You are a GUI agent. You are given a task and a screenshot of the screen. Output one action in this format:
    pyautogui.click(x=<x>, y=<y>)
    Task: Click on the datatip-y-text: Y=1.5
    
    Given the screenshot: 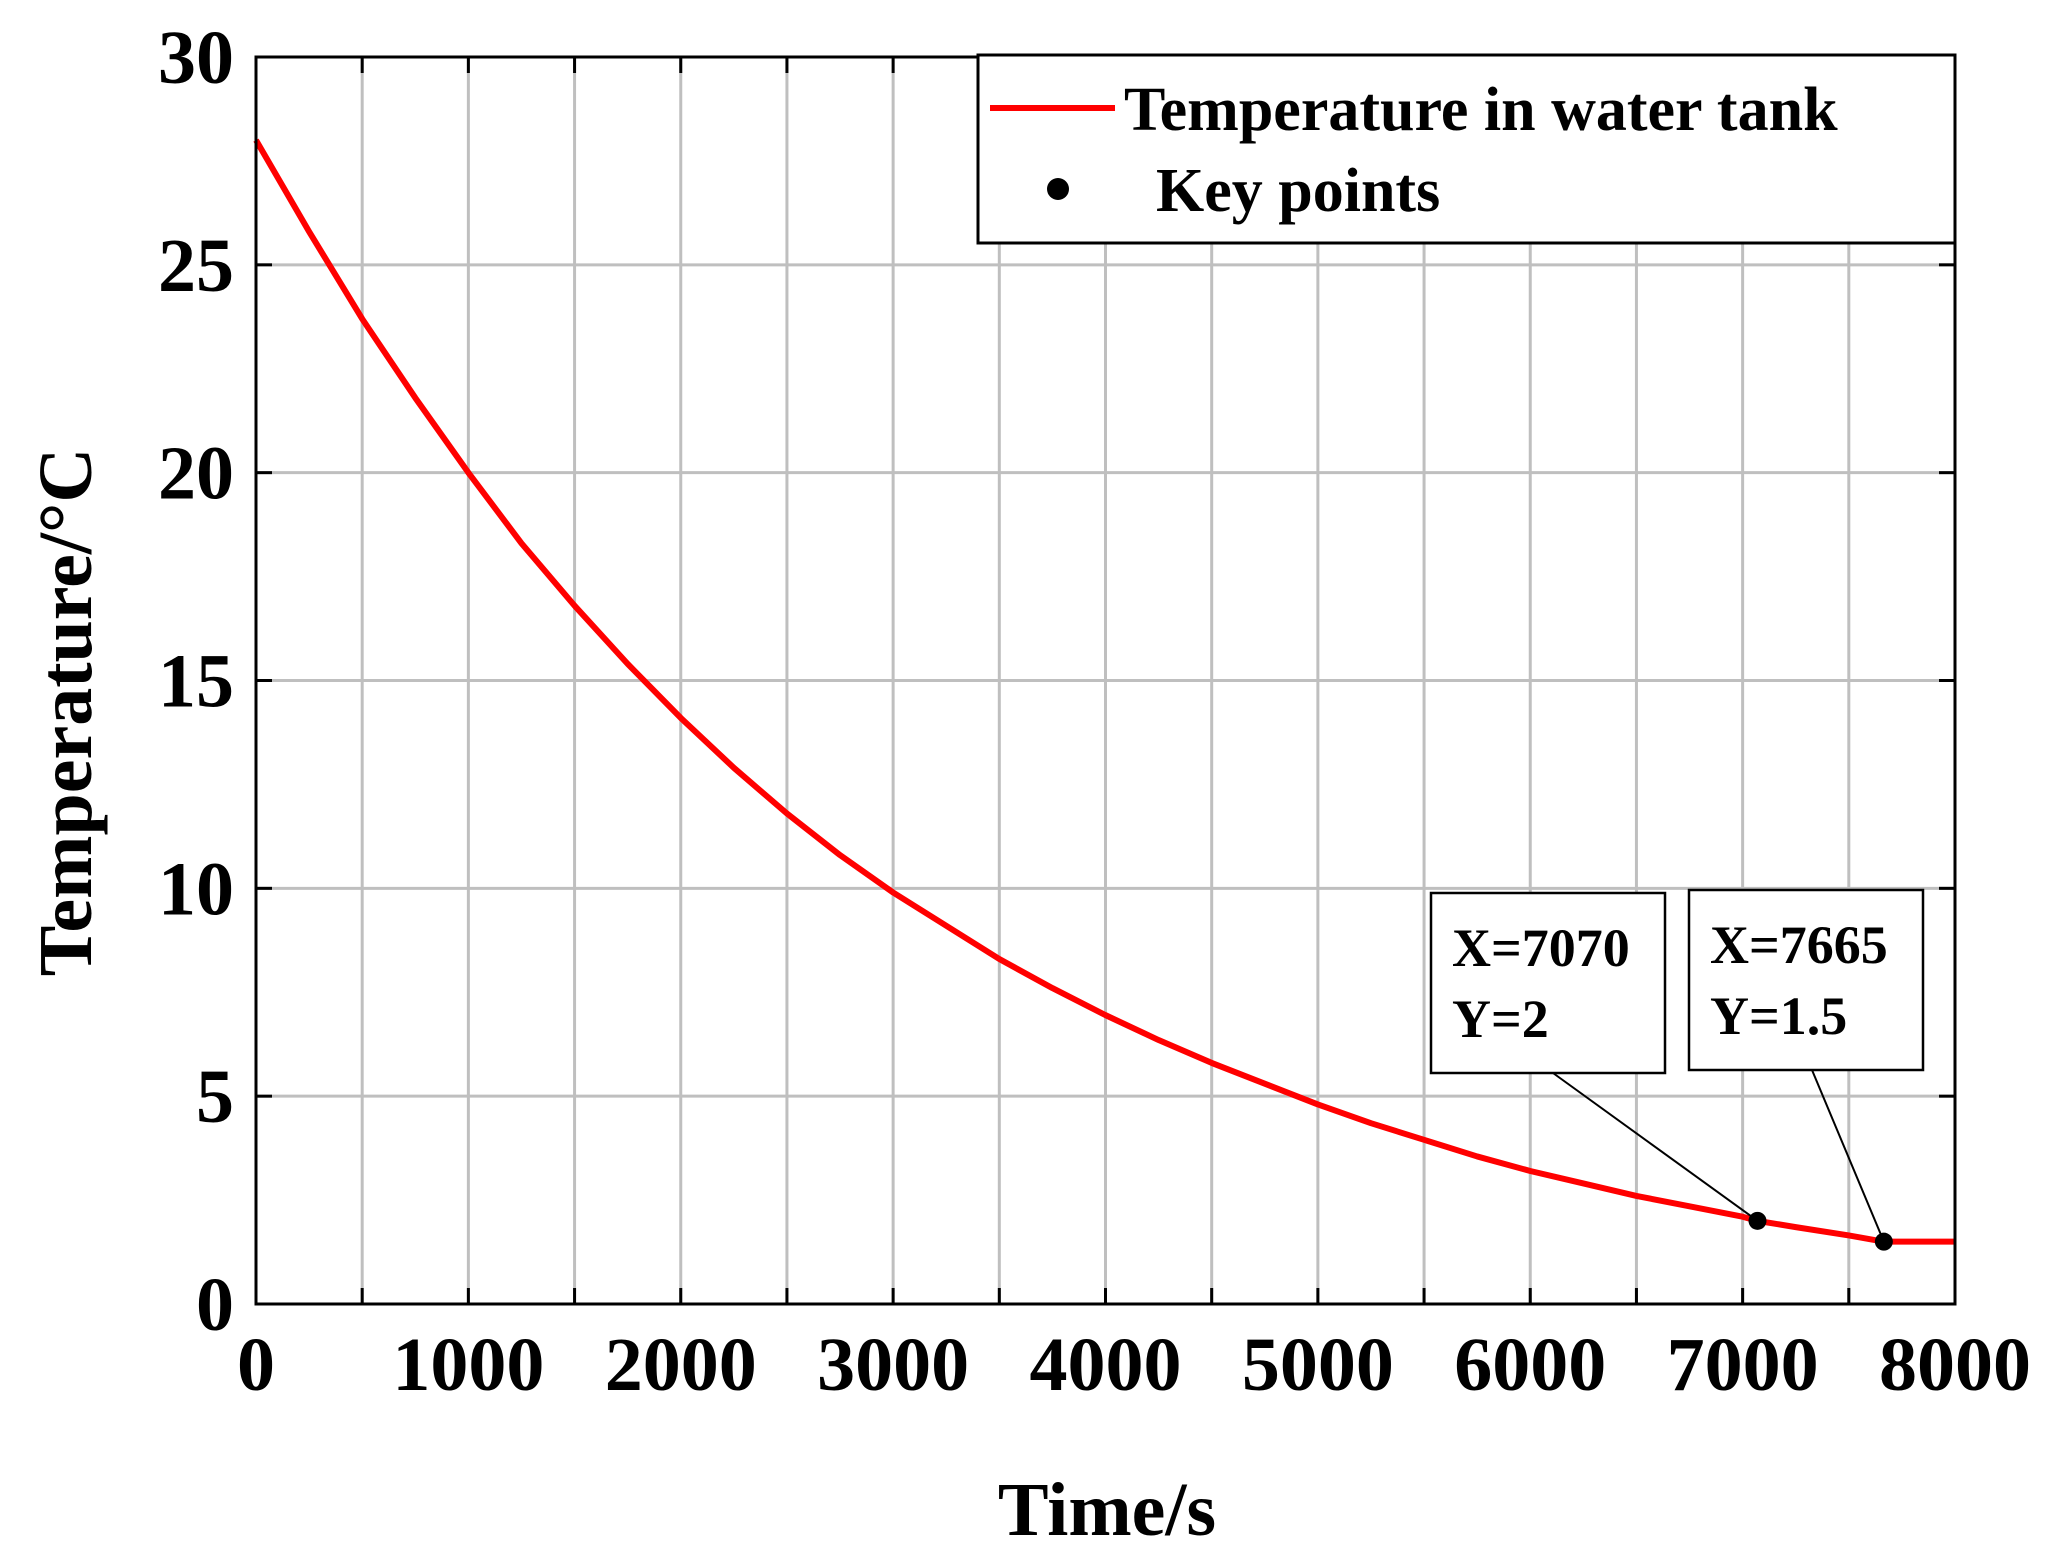 What is the action you would take?
    pyautogui.click(x=1778, y=1016)
    